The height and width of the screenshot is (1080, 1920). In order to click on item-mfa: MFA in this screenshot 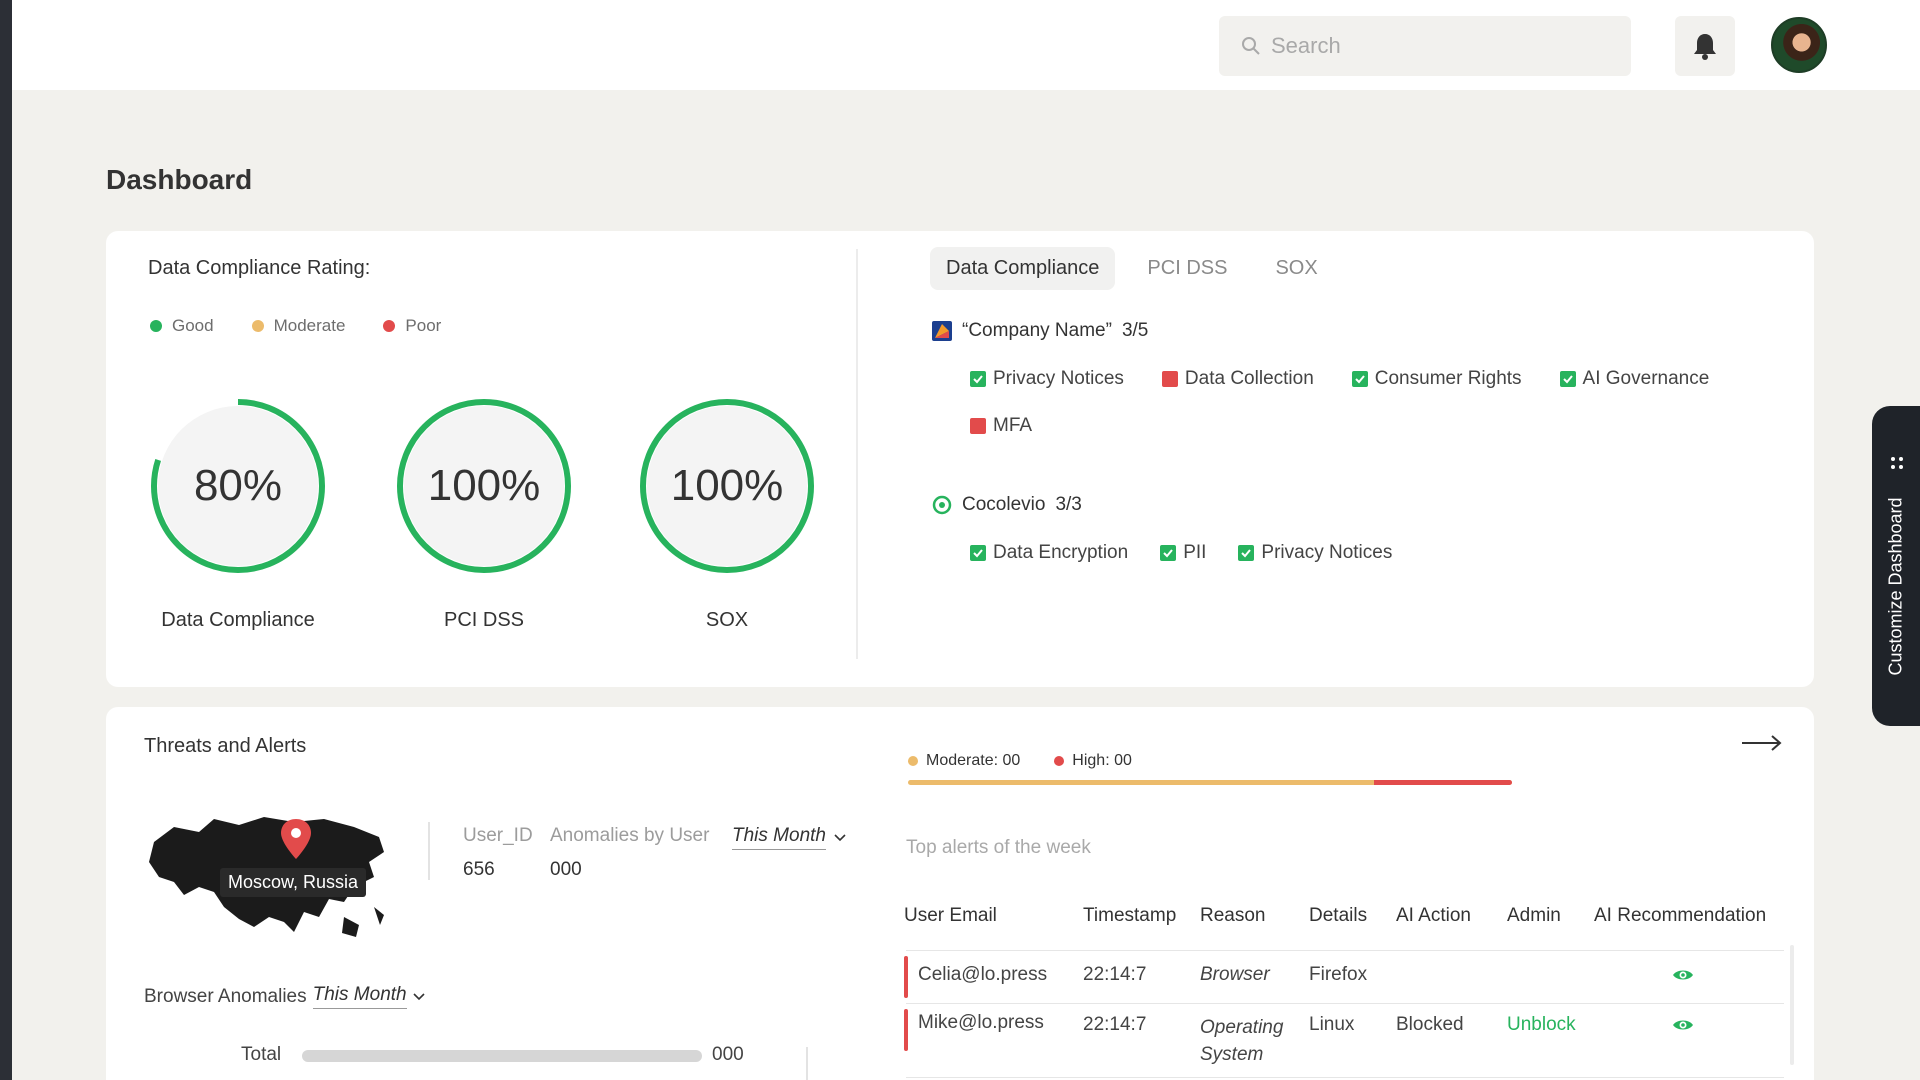, I will do `click(1001, 426)`.